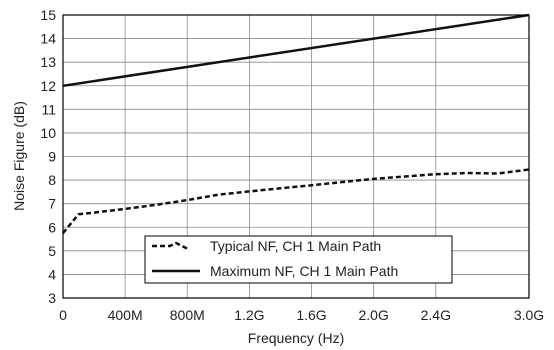 The width and height of the screenshot is (554, 350). I want to click on x-axis-label: Frequency (Hz), so click(296, 338).